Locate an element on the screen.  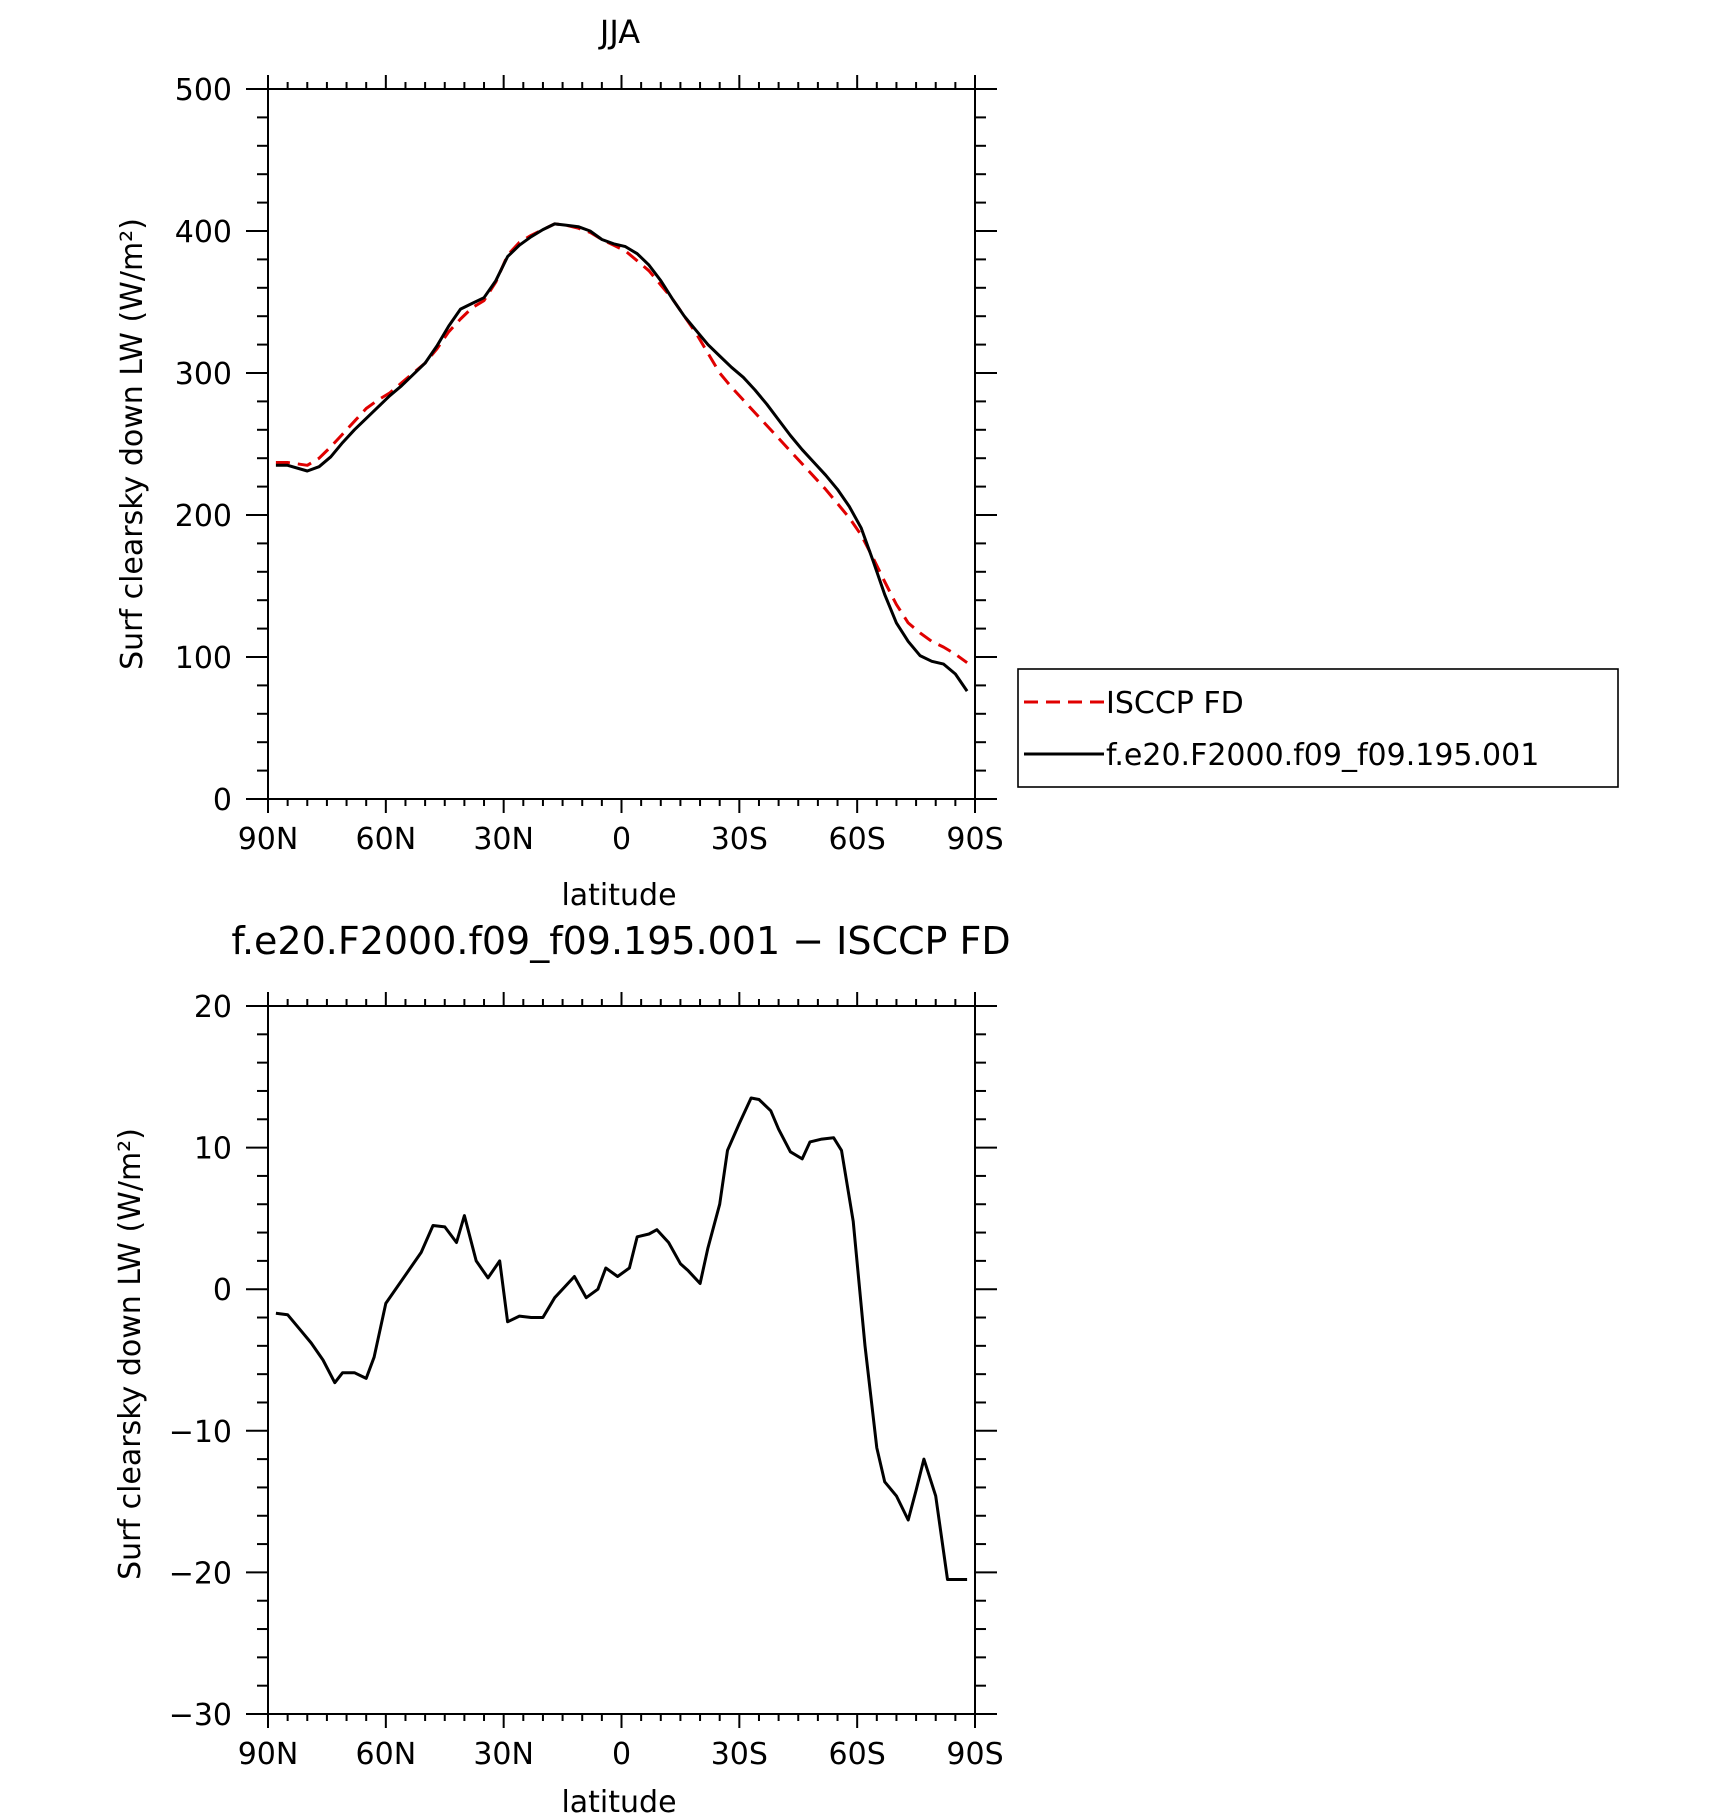
legend-label-model: f.e20.F2000.f09_f09.195.001 is located at coordinates (1322, 755).